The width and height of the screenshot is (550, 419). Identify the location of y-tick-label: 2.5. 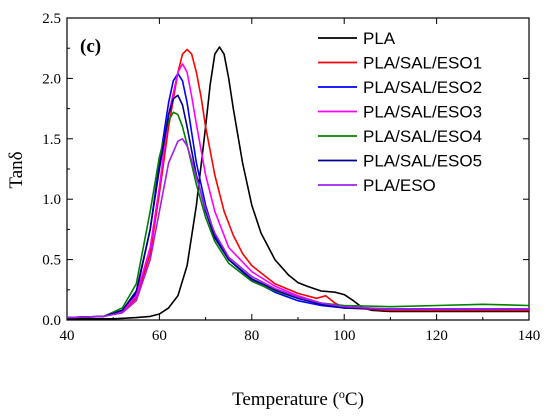
(51, 19).